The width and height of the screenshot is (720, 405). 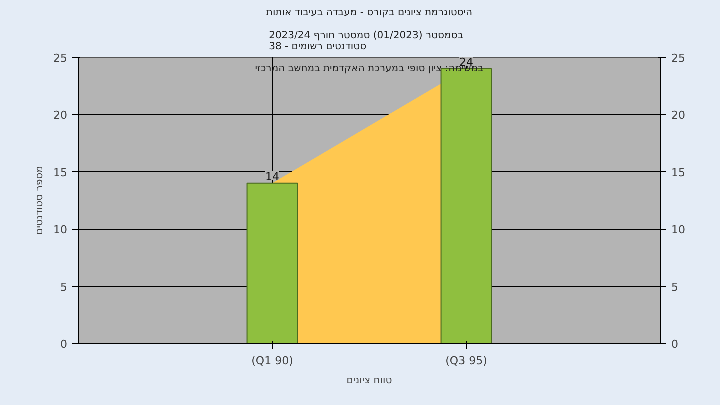 I want to click on chart-title: היסטוגרמת ציונים בקורס - מעבדה בעיבוד אותות, so click(x=369, y=13).